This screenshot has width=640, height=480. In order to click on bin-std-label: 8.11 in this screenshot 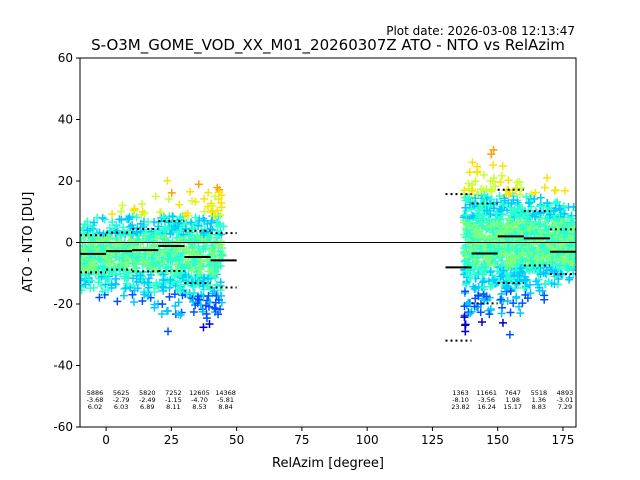, I will do `click(173, 407)`.